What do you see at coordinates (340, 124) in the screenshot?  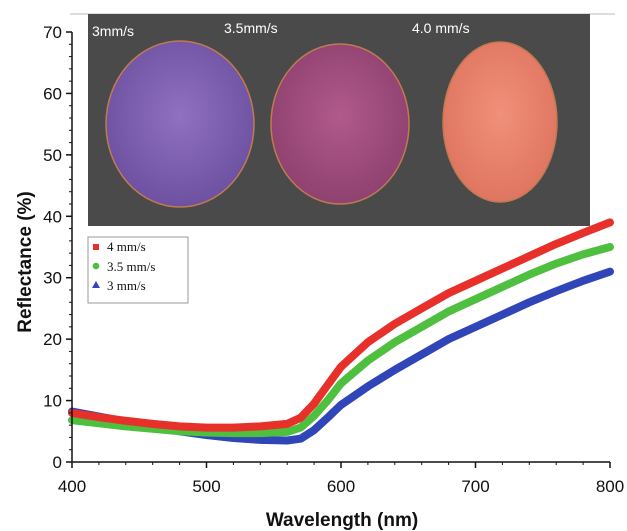 I see `sample-disc-3-5mm` at bounding box center [340, 124].